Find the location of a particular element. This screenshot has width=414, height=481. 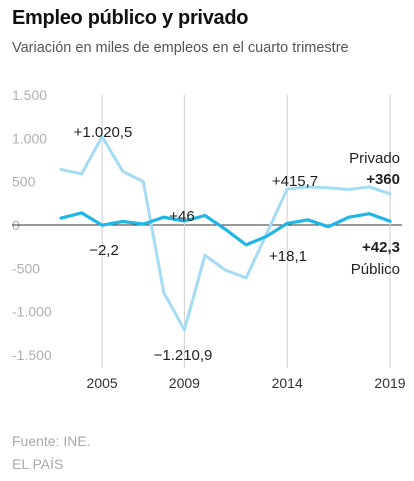

y-tick-label: 1.500 is located at coordinates (29, 95).